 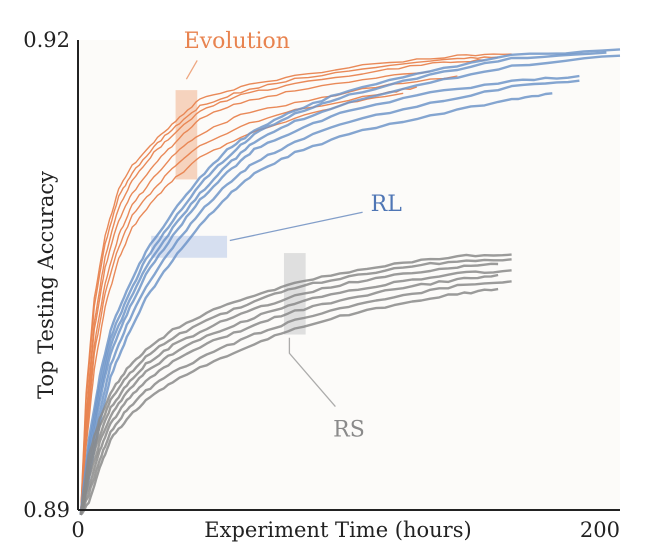 I want to click on y-axis-title: Top Testing Accuracy, so click(x=46, y=285).